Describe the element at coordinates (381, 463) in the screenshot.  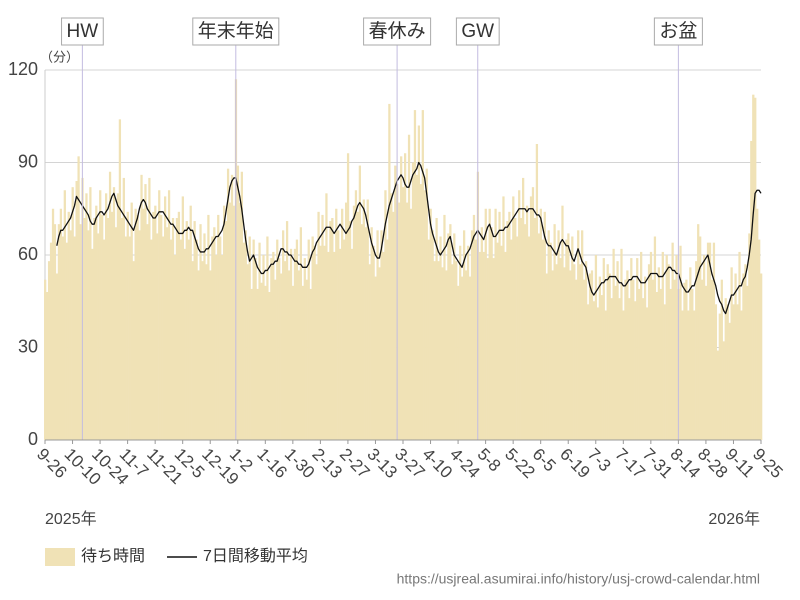
I see `x-tick-label: 3-13` at that location.